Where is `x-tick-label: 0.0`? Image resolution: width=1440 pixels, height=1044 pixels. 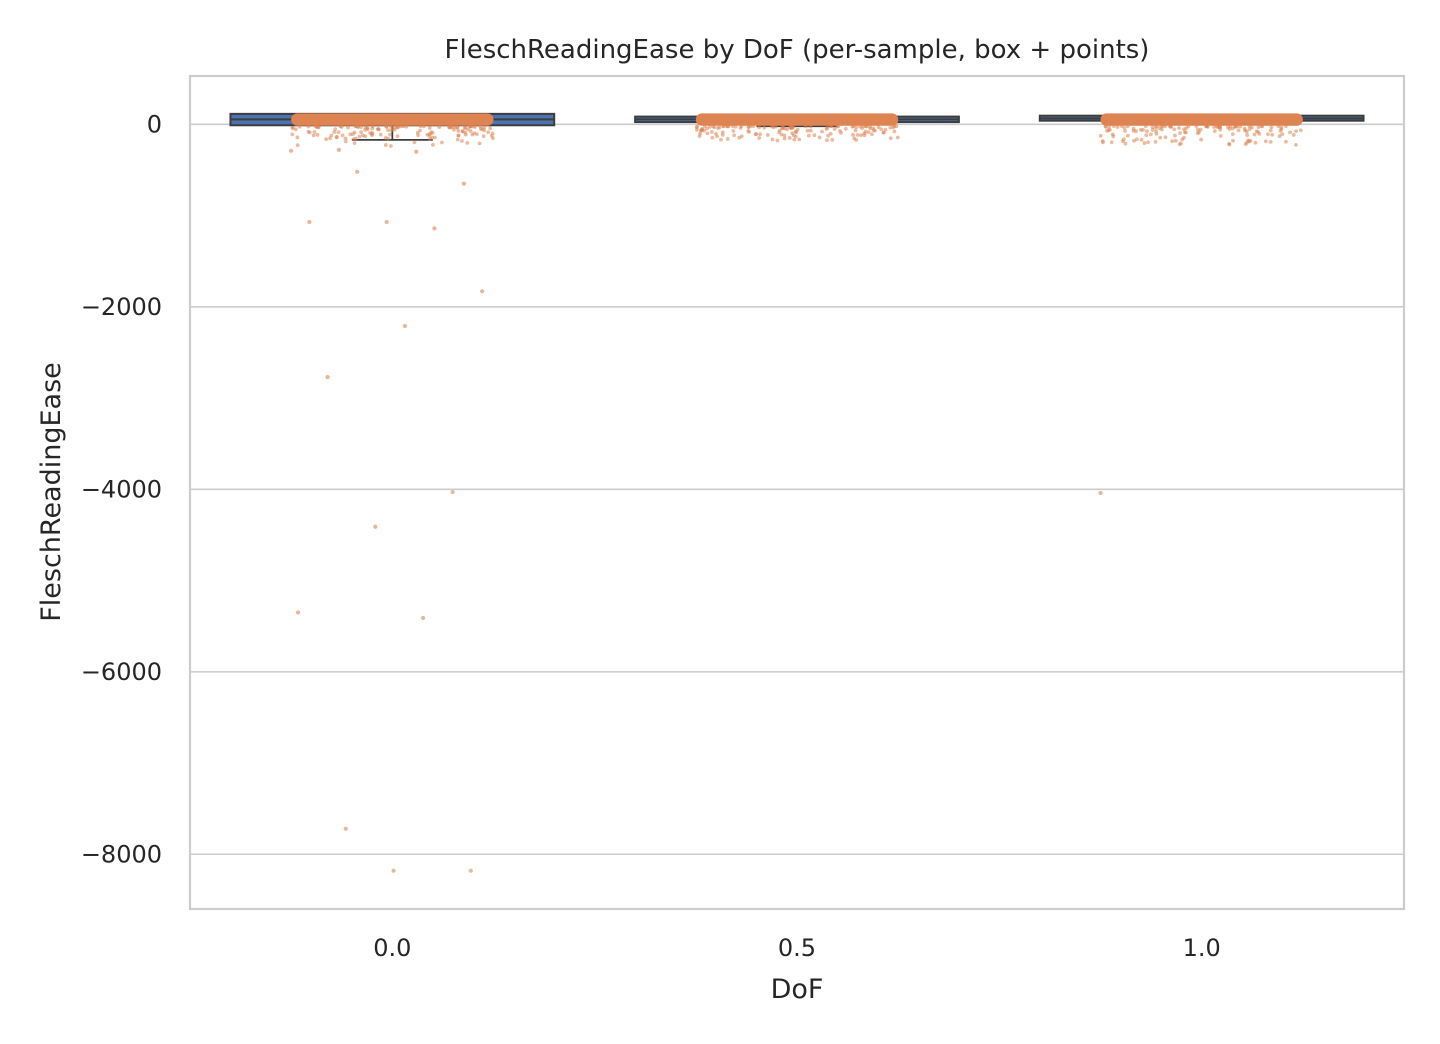
x-tick-label: 0.0 is located at coordinates (392, 948).